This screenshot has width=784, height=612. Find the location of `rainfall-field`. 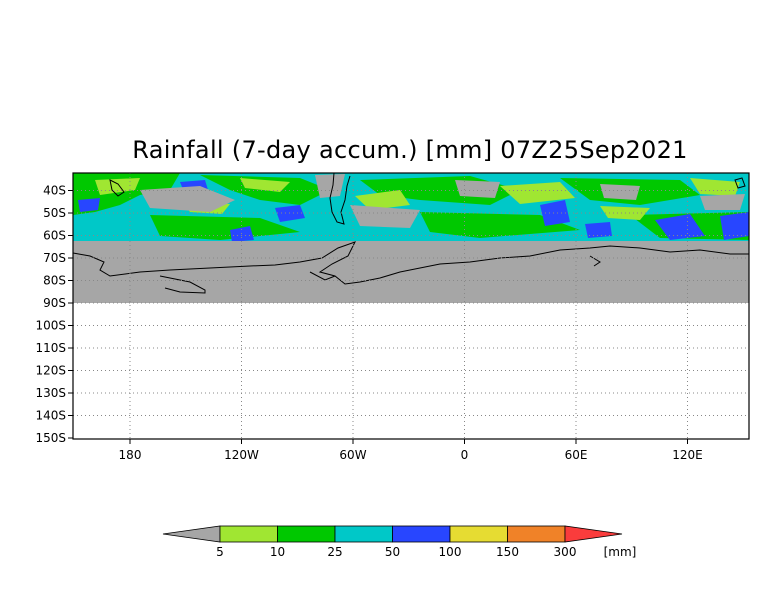

rainfall-field is located at coordinates (411, 208).